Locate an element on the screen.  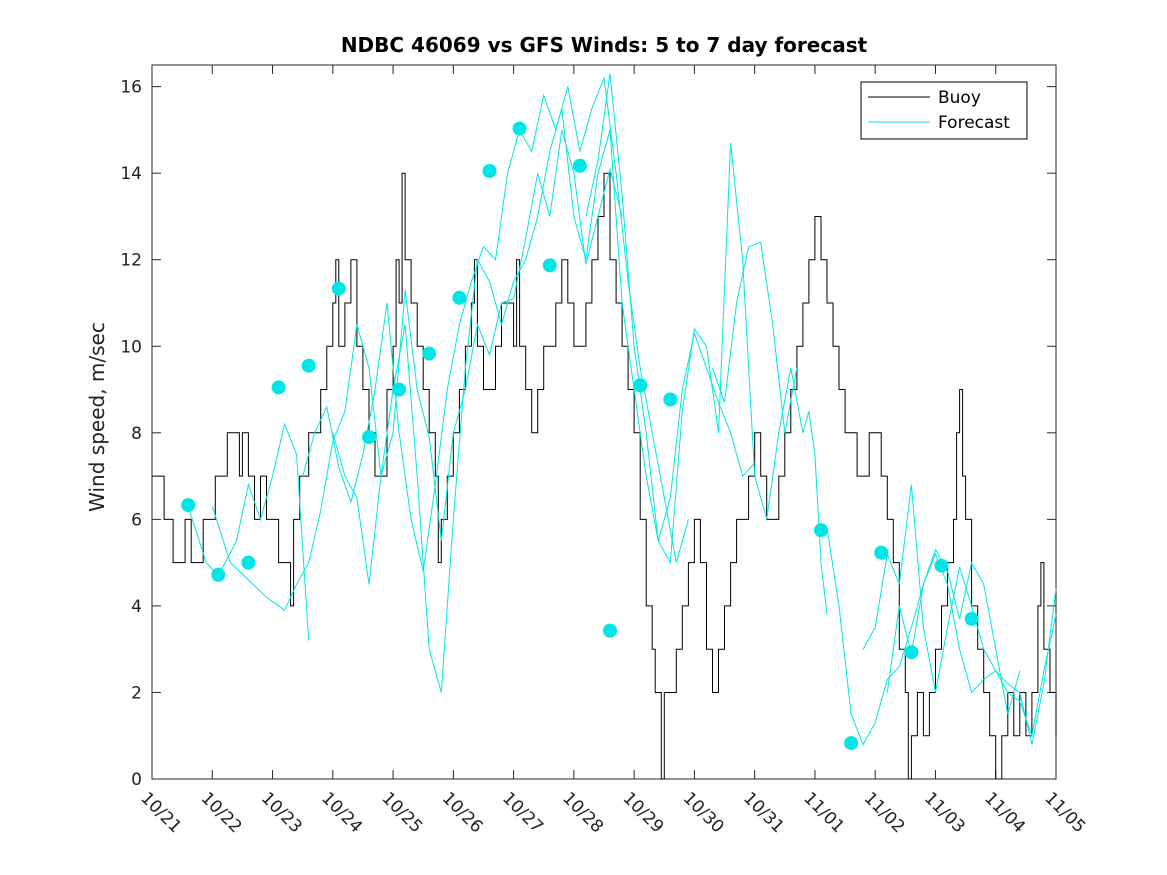
y-tick-label: 12 is located at coordinates (131, 261).